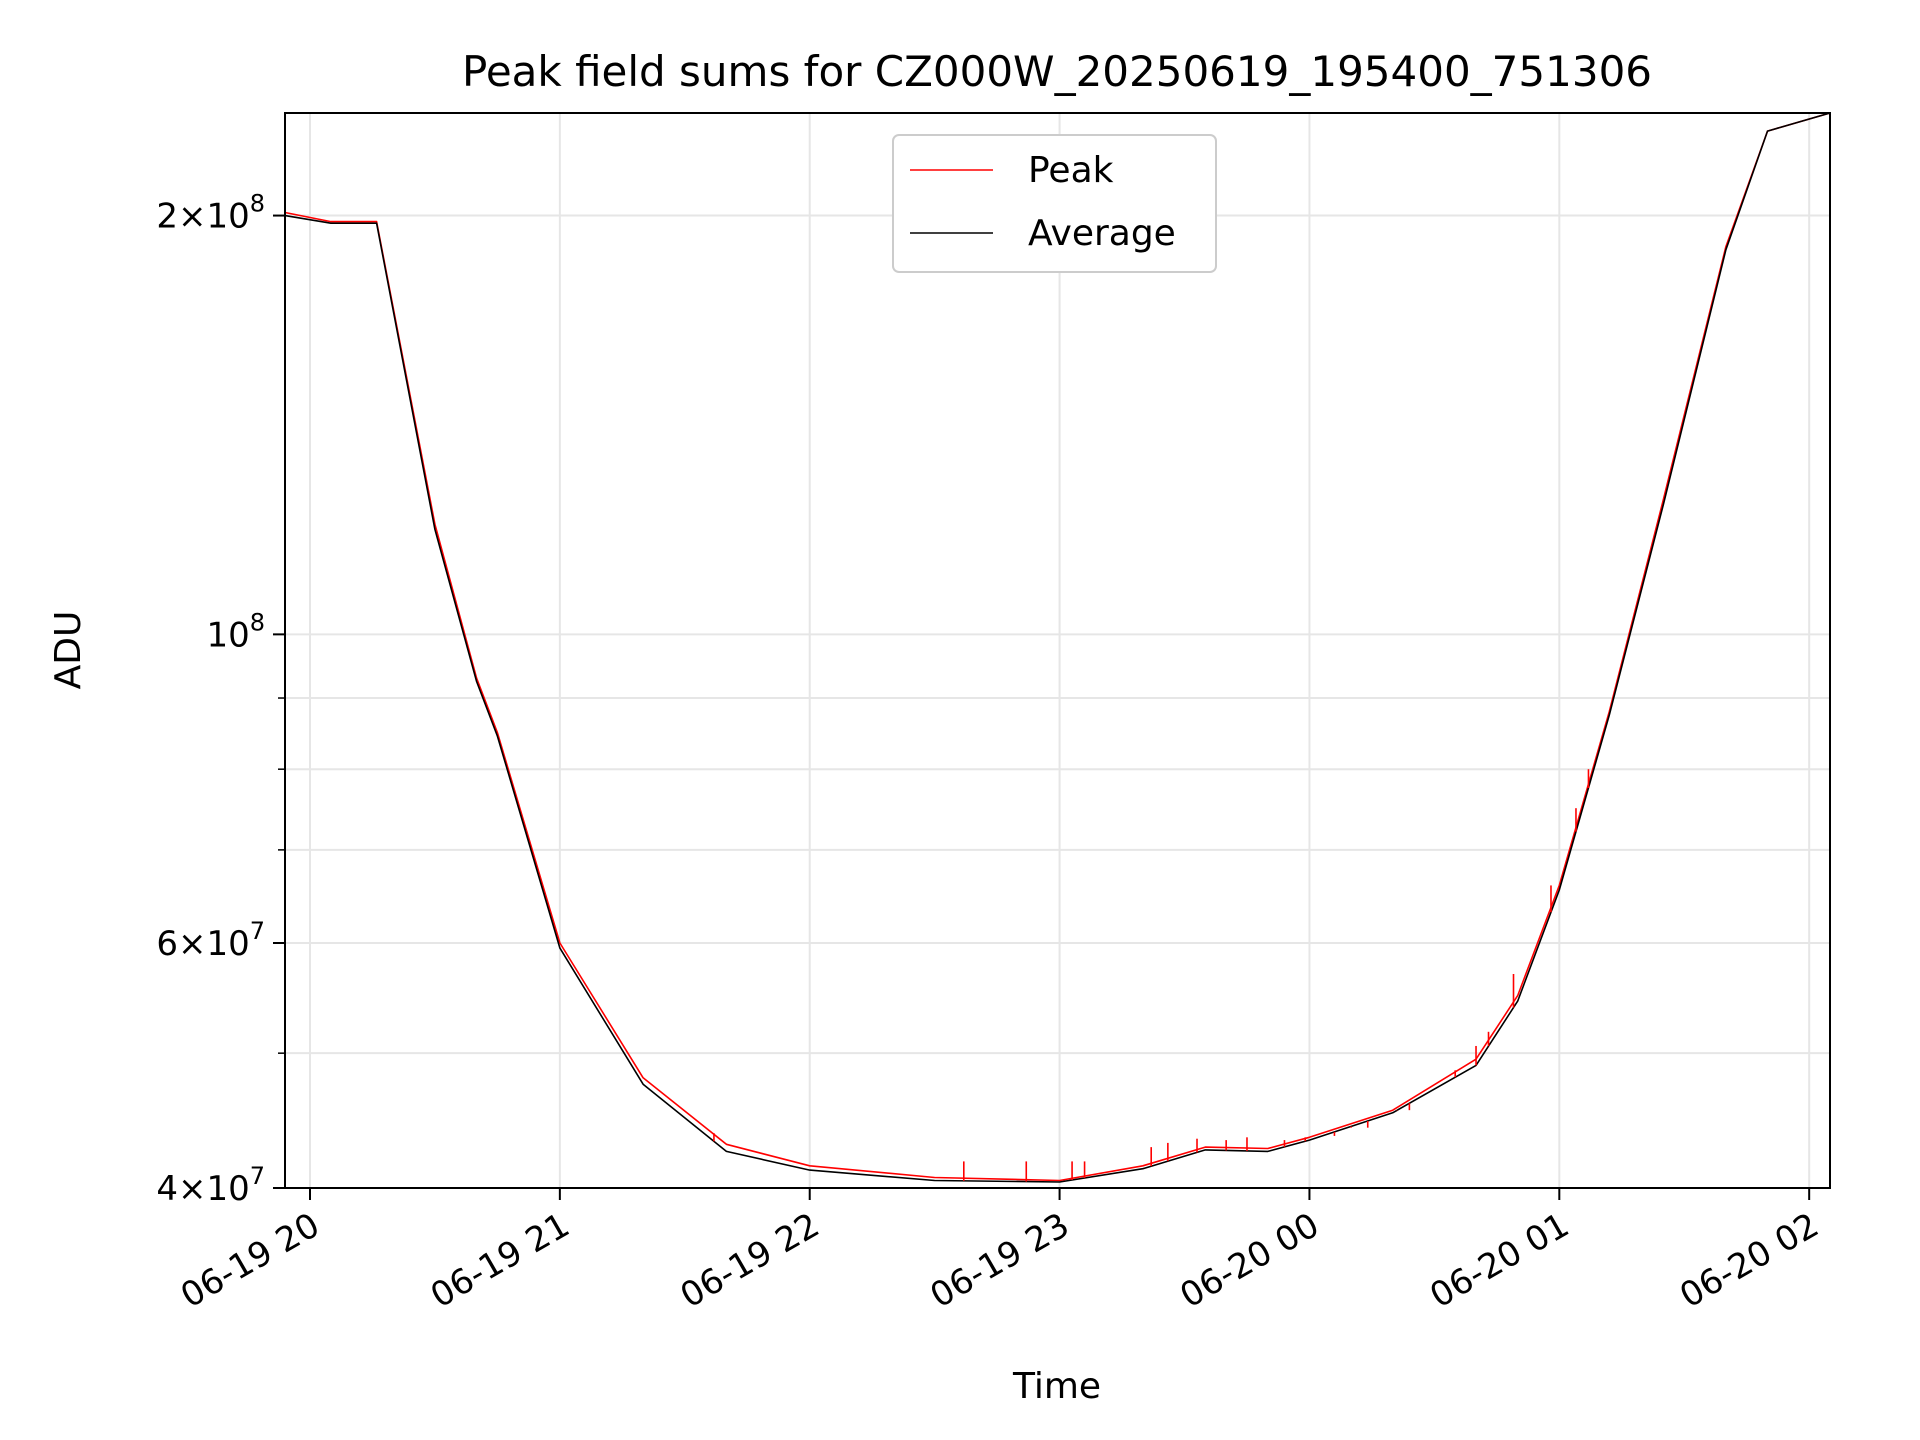 The width and height of the screenshot is (1920, 1440). I want to click on y-tick-label: 108, so click(235, 631).